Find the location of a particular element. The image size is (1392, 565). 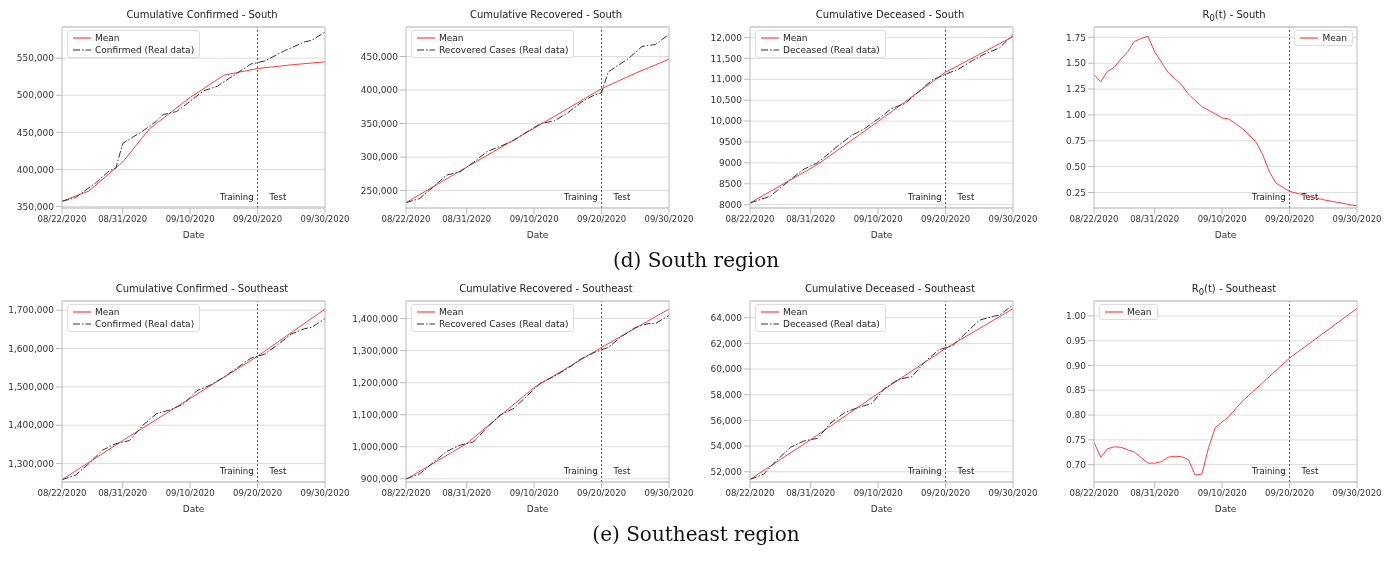

y-tick-label: 9000 is located at coordinates (731, 163).